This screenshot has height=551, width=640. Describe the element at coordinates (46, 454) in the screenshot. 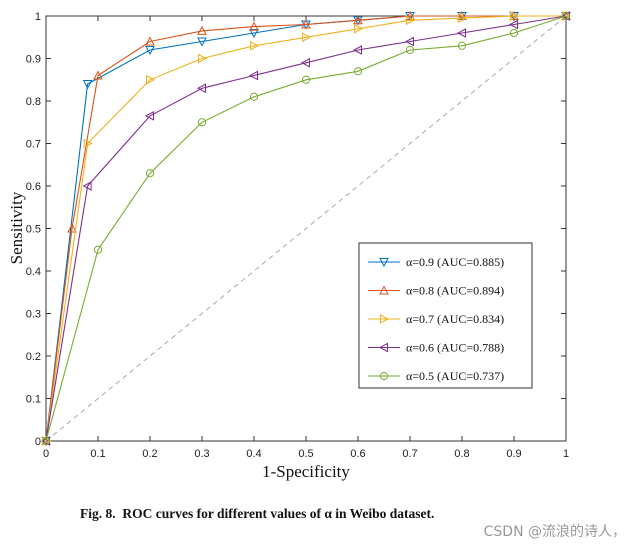

I see `x-tick-label: 0` at that location.